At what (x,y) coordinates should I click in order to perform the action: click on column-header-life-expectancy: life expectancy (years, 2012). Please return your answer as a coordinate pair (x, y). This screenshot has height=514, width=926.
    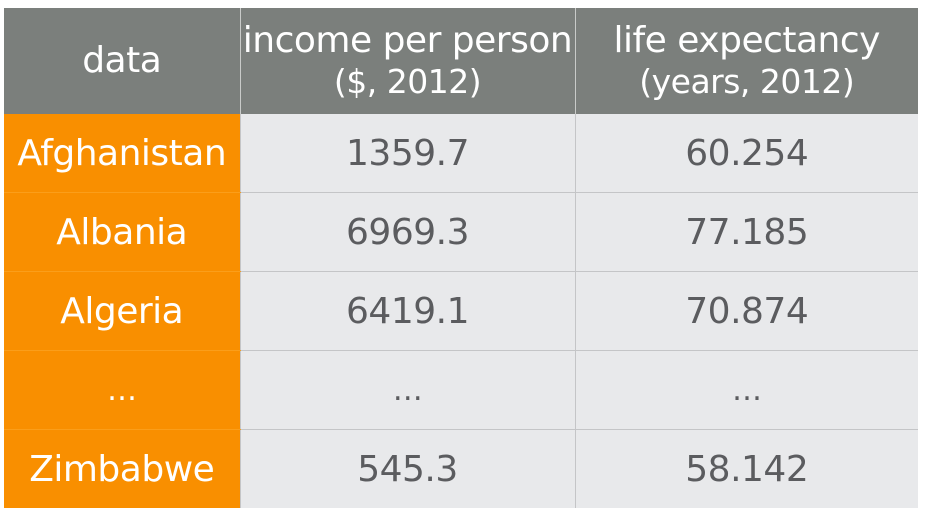
    Looking at the image, I should click on (746, 61).